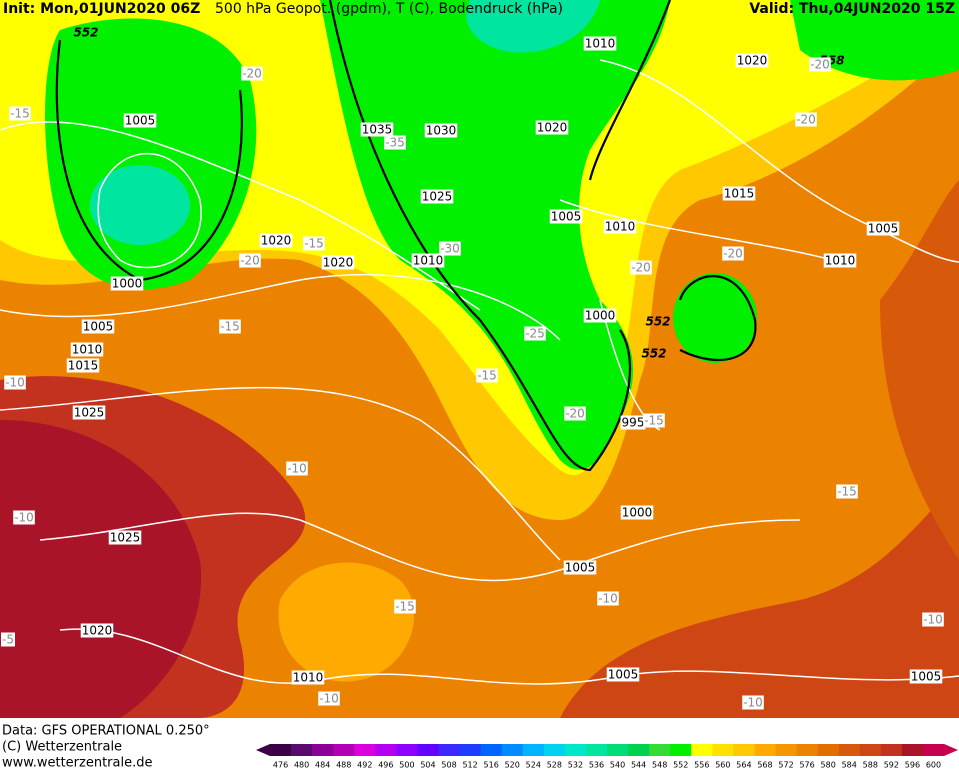 The image size is (959, 774). I want to click on colorbar-tick-label: 592, so click(891, 765).